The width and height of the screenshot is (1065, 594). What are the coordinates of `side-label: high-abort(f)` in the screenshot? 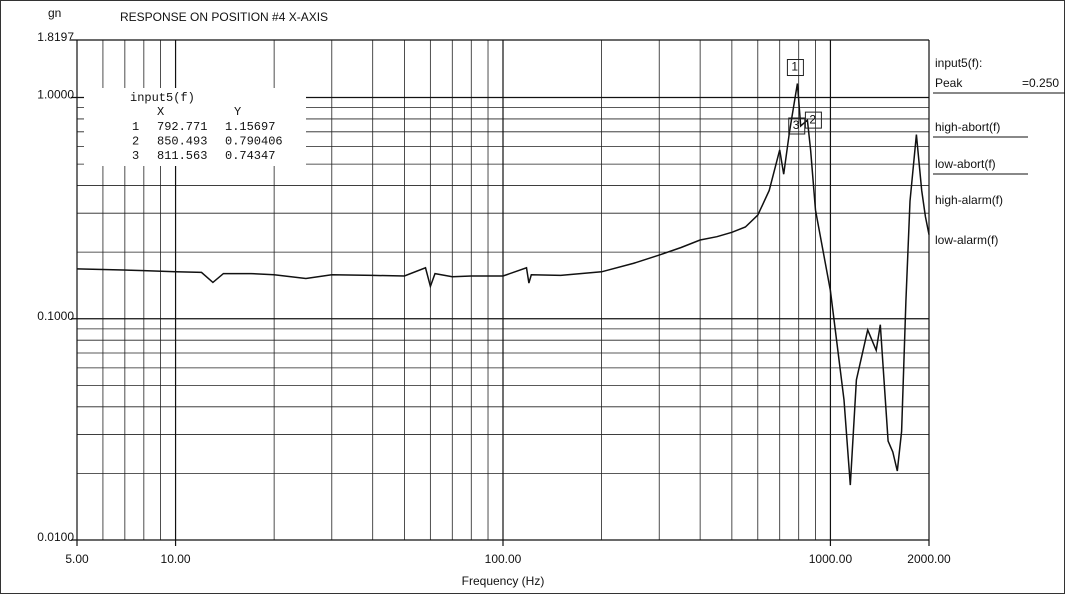 It's located at (967, 127).